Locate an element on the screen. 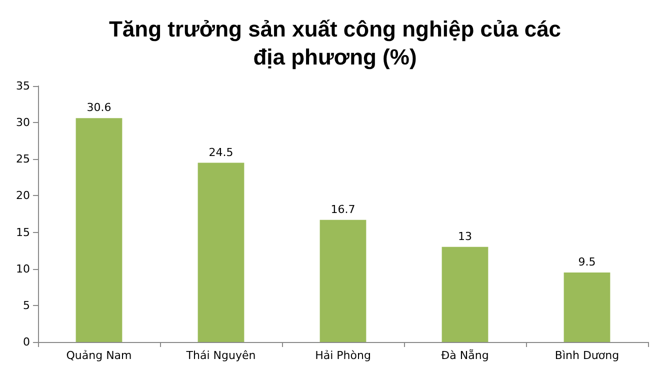 This screenshot has height=383, width=670. x-tick-label: Thái Nguyên is located at coordinates (220, 355).